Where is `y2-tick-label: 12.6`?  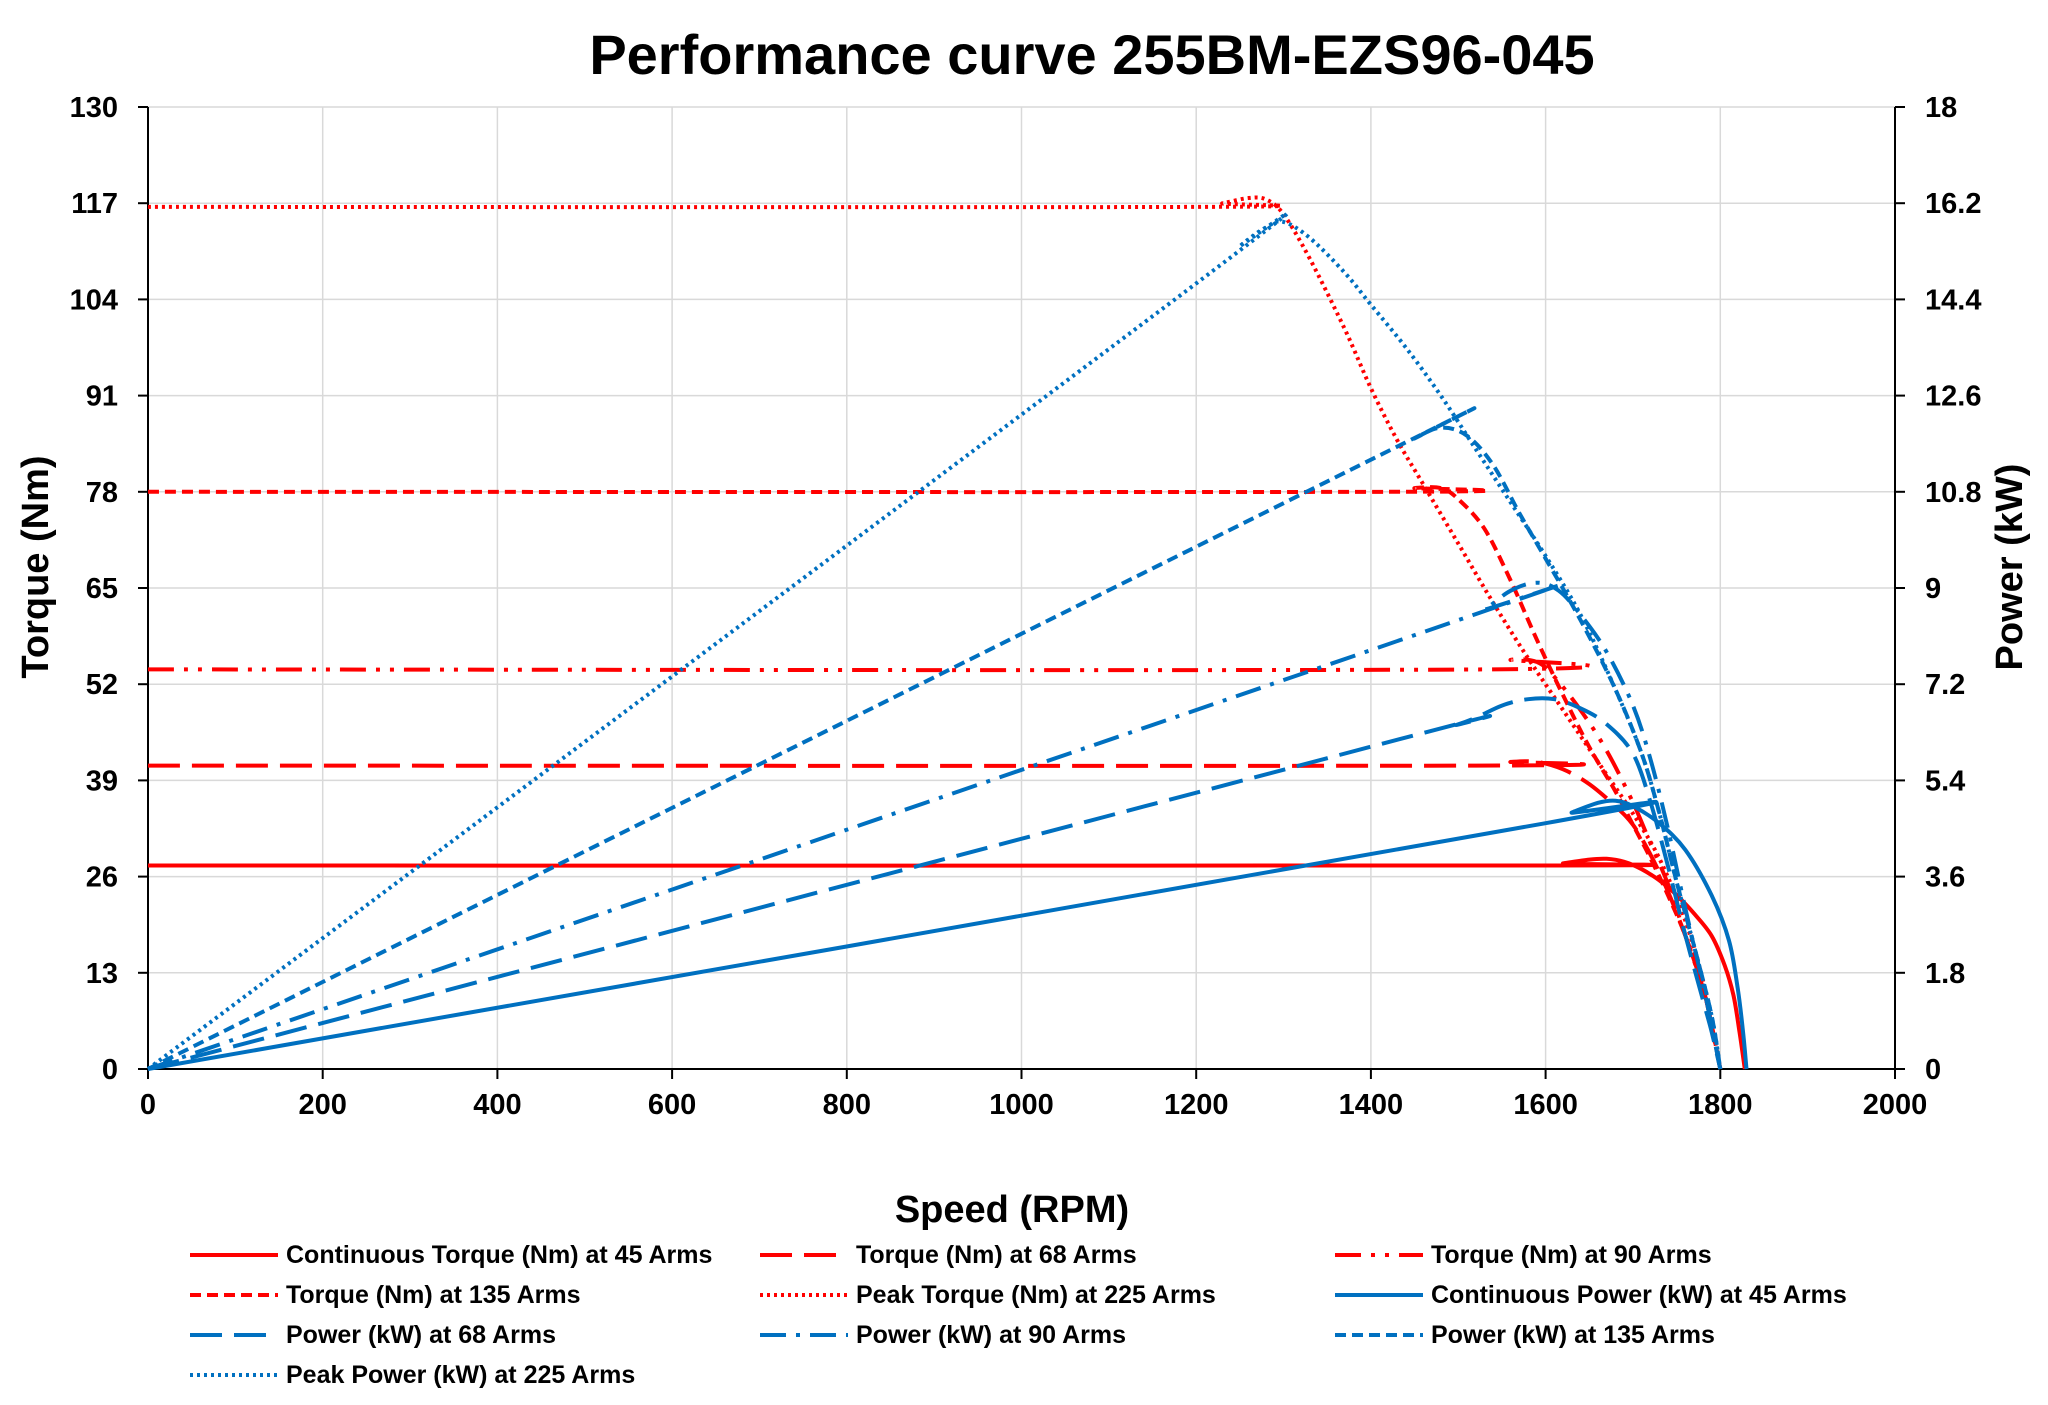
y2-tick-label: 12.6 is located at coordinates (1953, 397).